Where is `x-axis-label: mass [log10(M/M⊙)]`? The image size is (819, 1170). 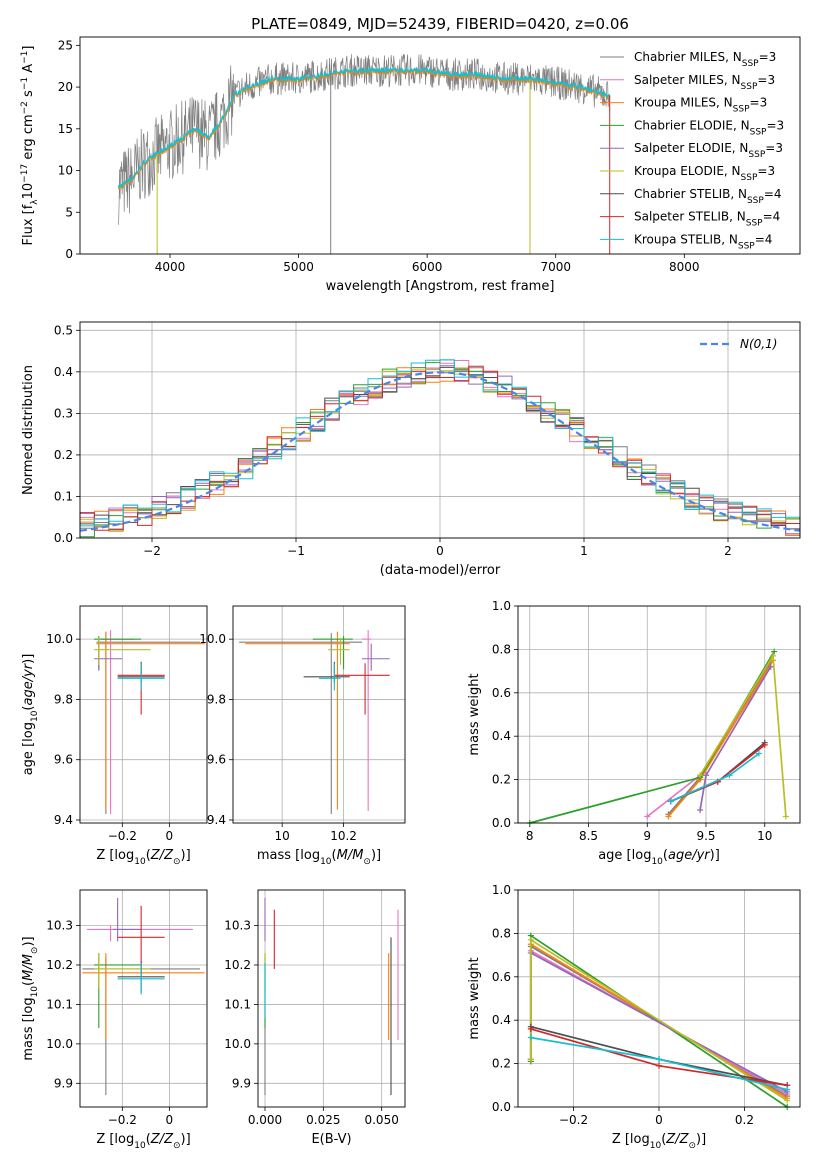
x-axis-label: mass [log10(M/M⊙)] is located at coordinates (319, 857).